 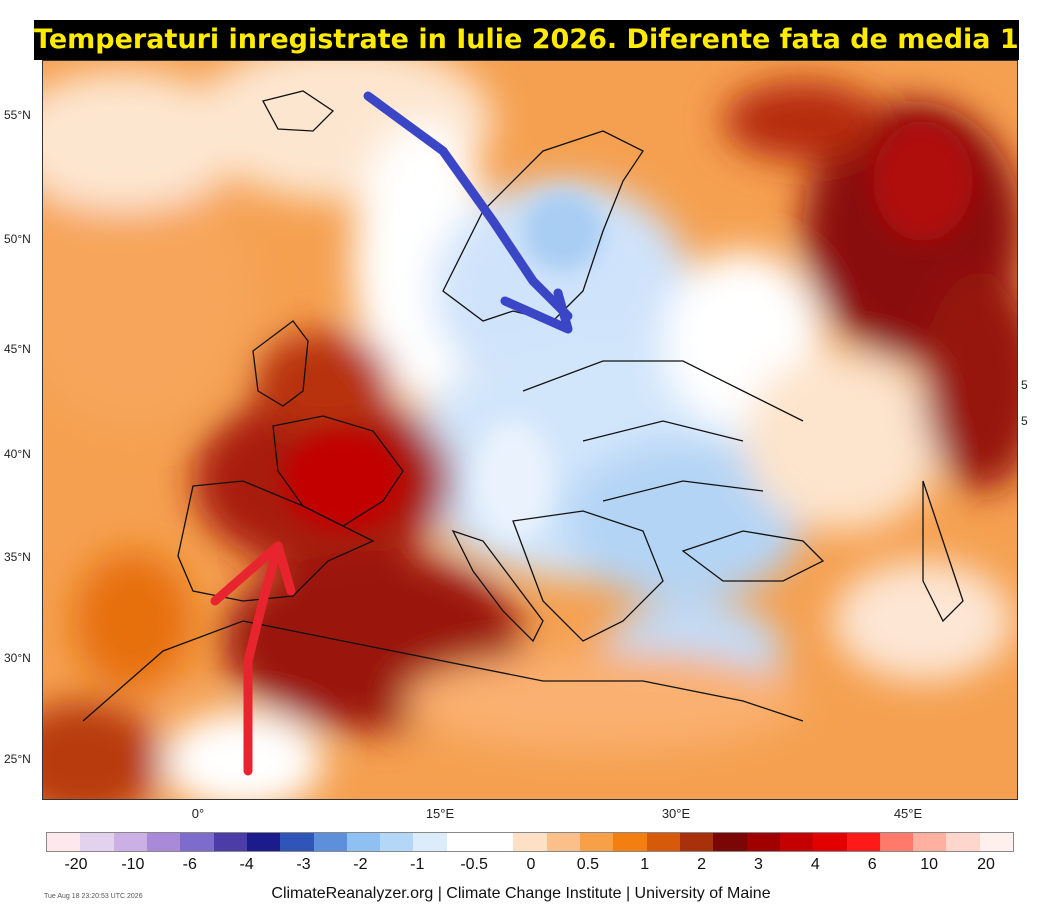 I want to click on lat-label-45n: 45°N, so click(x=17, y=349).